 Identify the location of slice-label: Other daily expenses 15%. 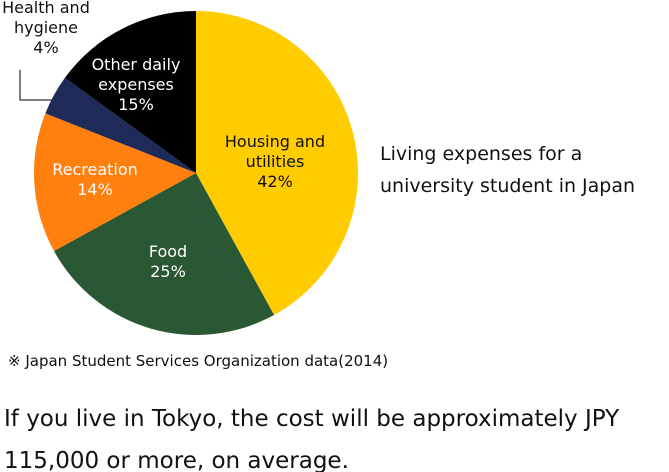
(136, 85).